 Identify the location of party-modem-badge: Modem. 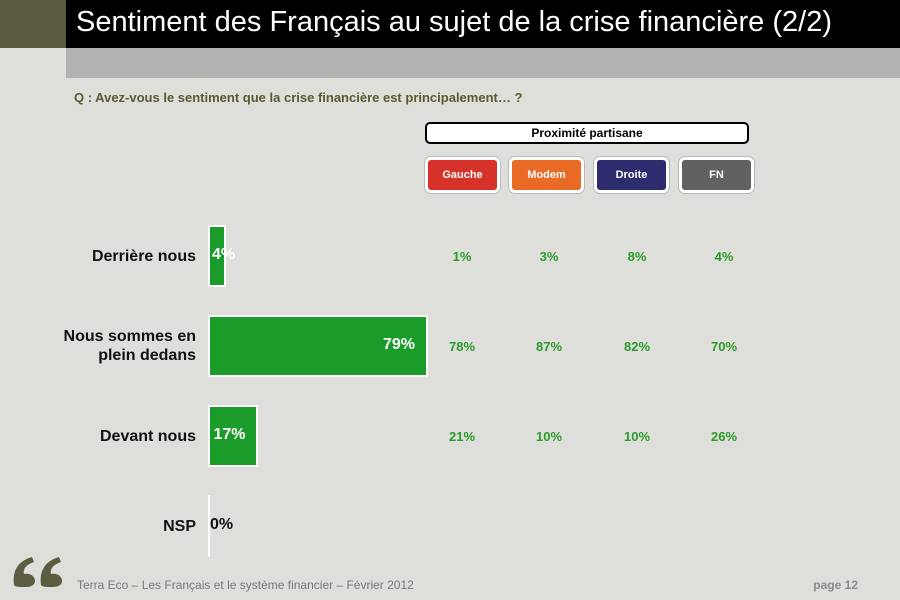
(546, 175).